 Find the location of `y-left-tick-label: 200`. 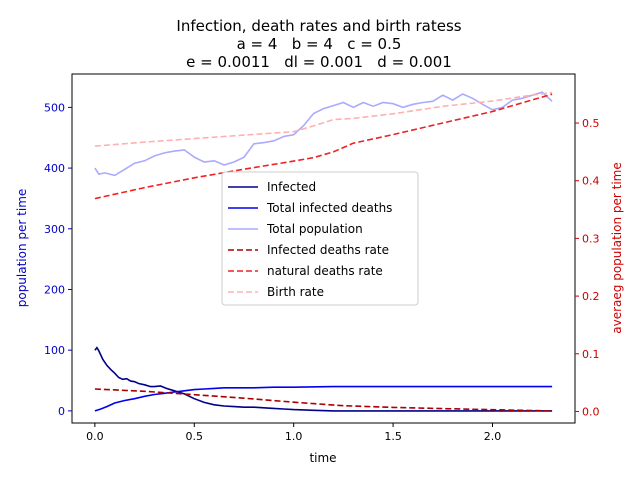

y-left-tick-label: 200 is located at coordinates (54, 289).